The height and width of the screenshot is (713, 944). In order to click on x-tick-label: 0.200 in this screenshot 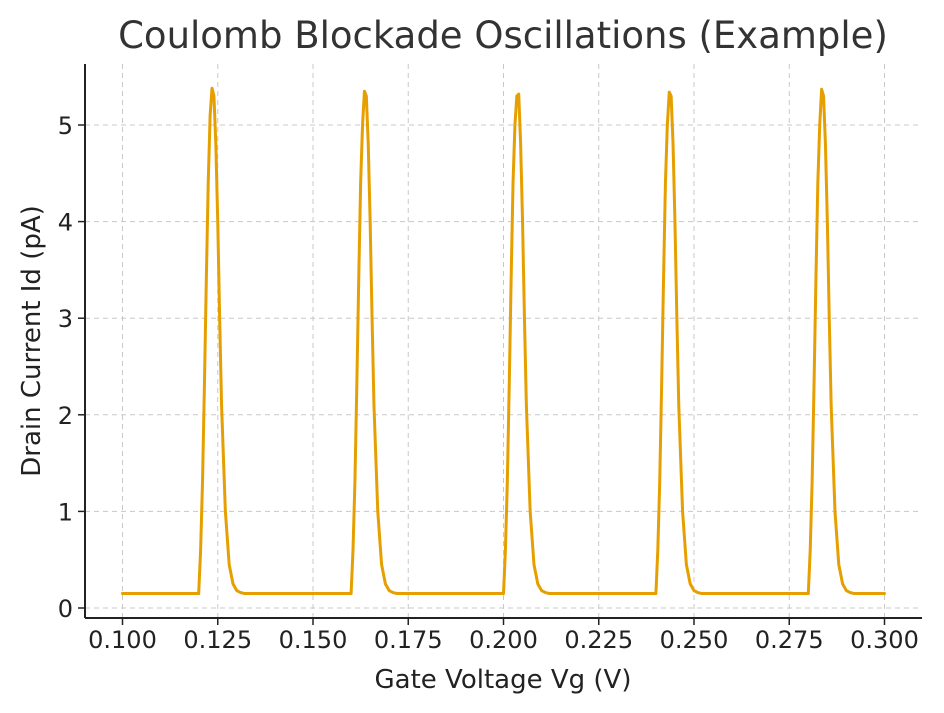, I will do `click(503, 640)`.